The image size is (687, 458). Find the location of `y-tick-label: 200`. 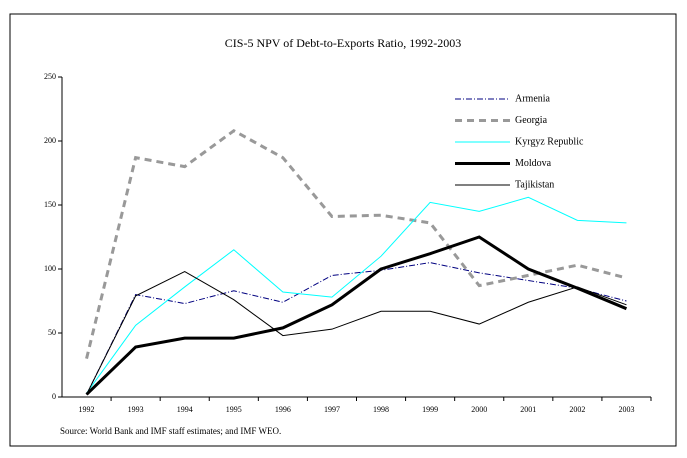

y-tick-label: 200 is located at coordinates (50, 140).